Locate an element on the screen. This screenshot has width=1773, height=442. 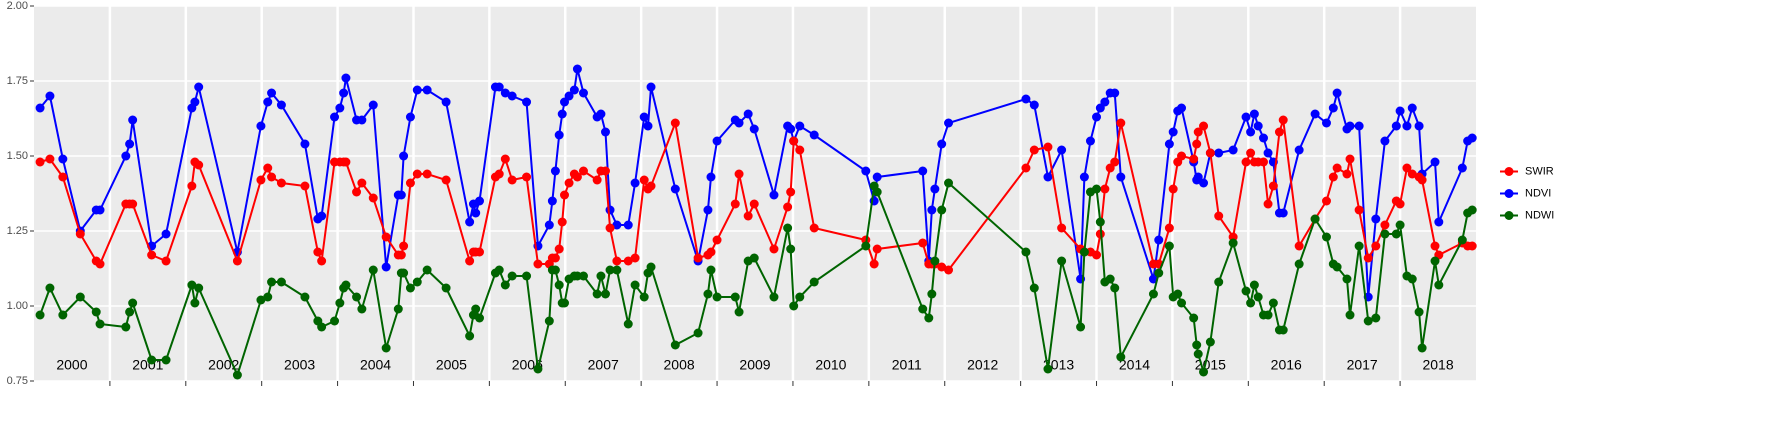
y-tick-label: 1.75 is located at coordinates (17, 81).